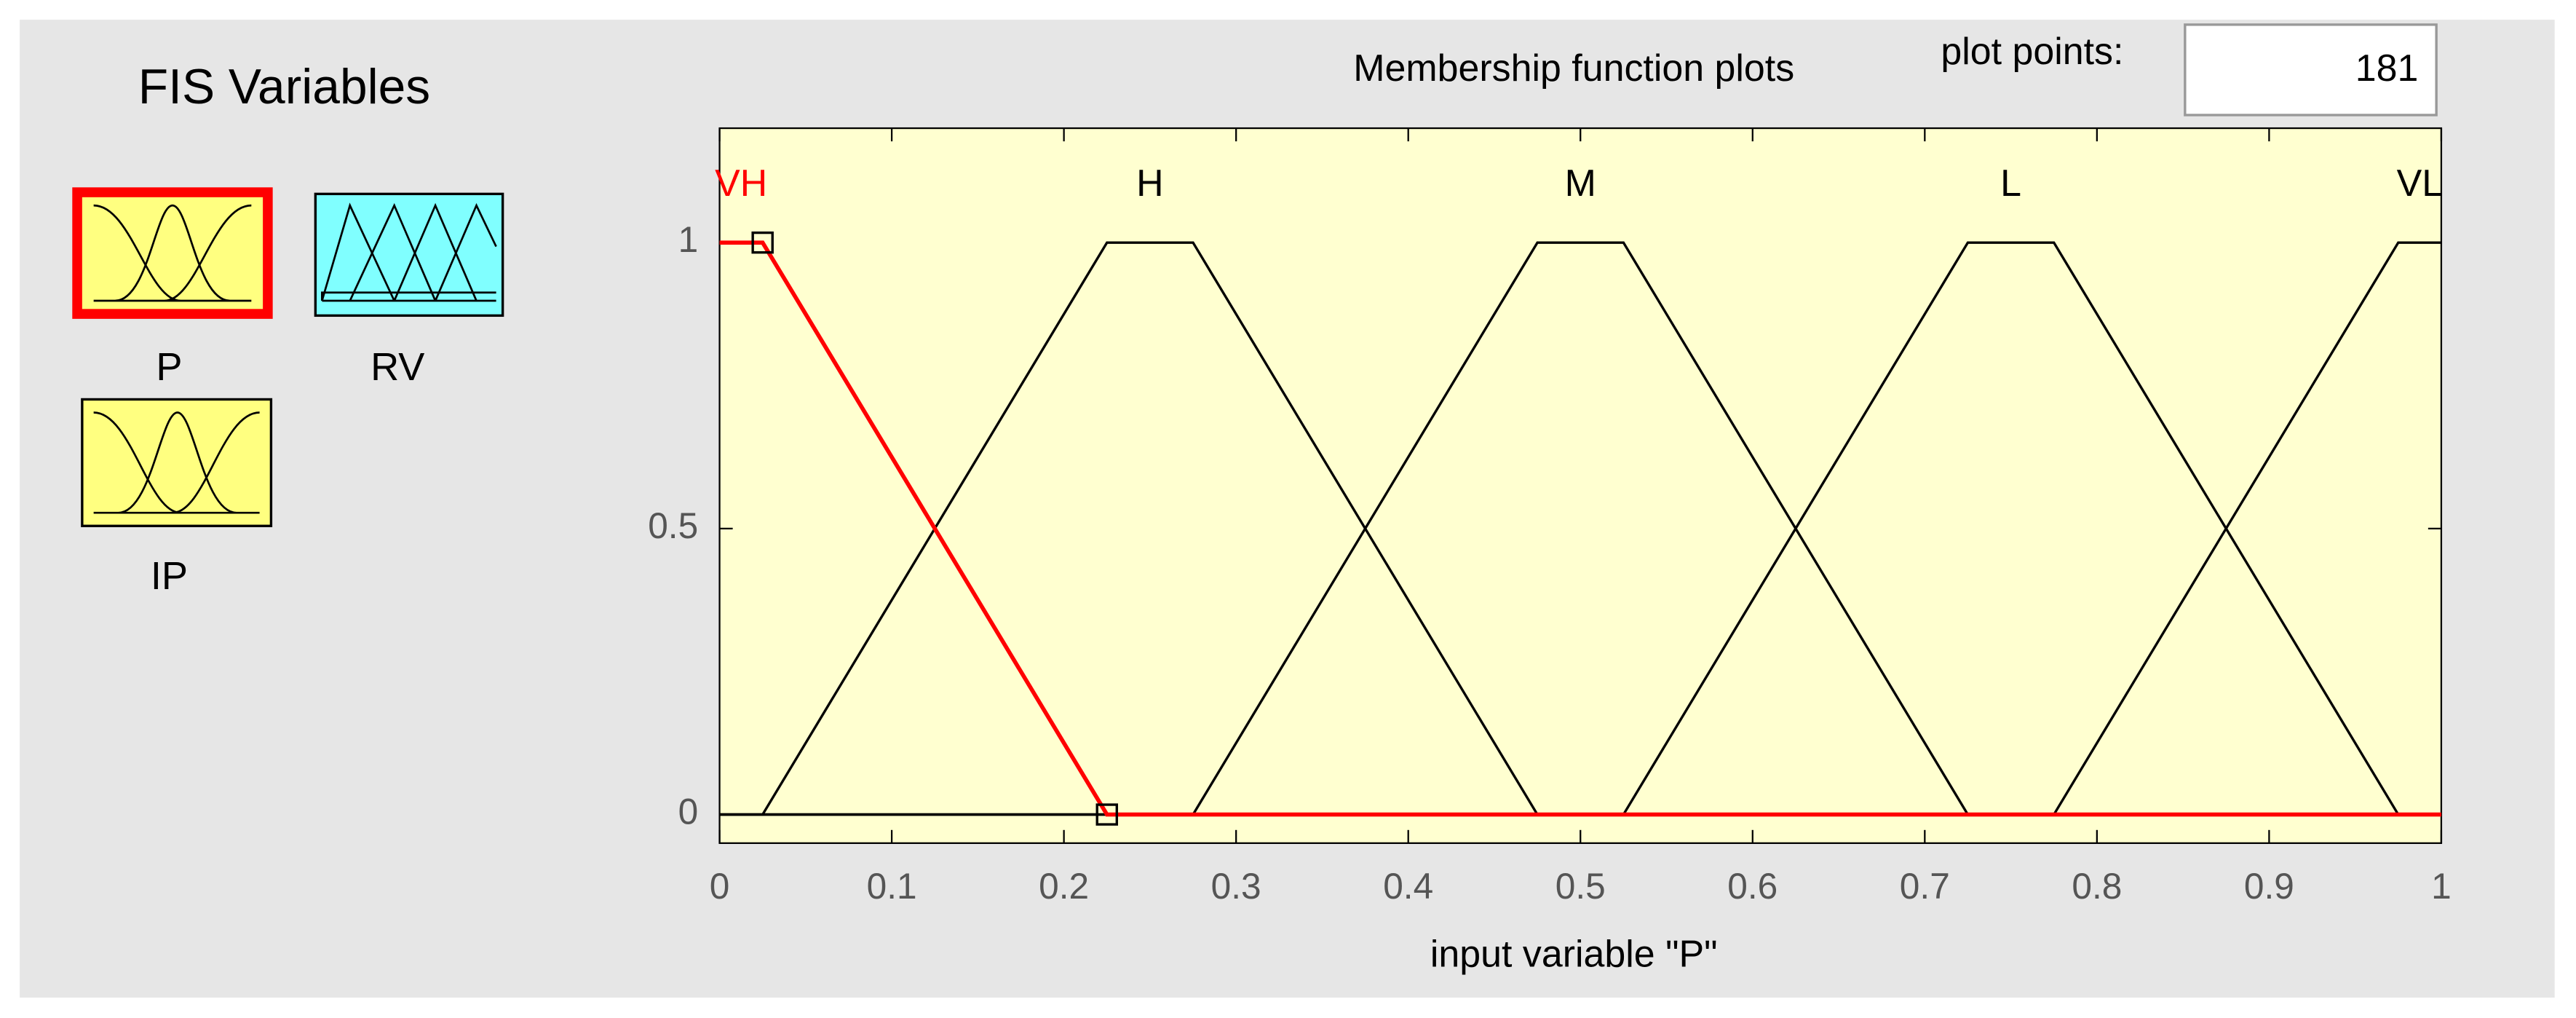 This screenshot has height=1018, width=2576. What do you see at coordinates (1150, 183) in the screenshot?
I see `mf-label: H` at bounding box center [1150, 183].